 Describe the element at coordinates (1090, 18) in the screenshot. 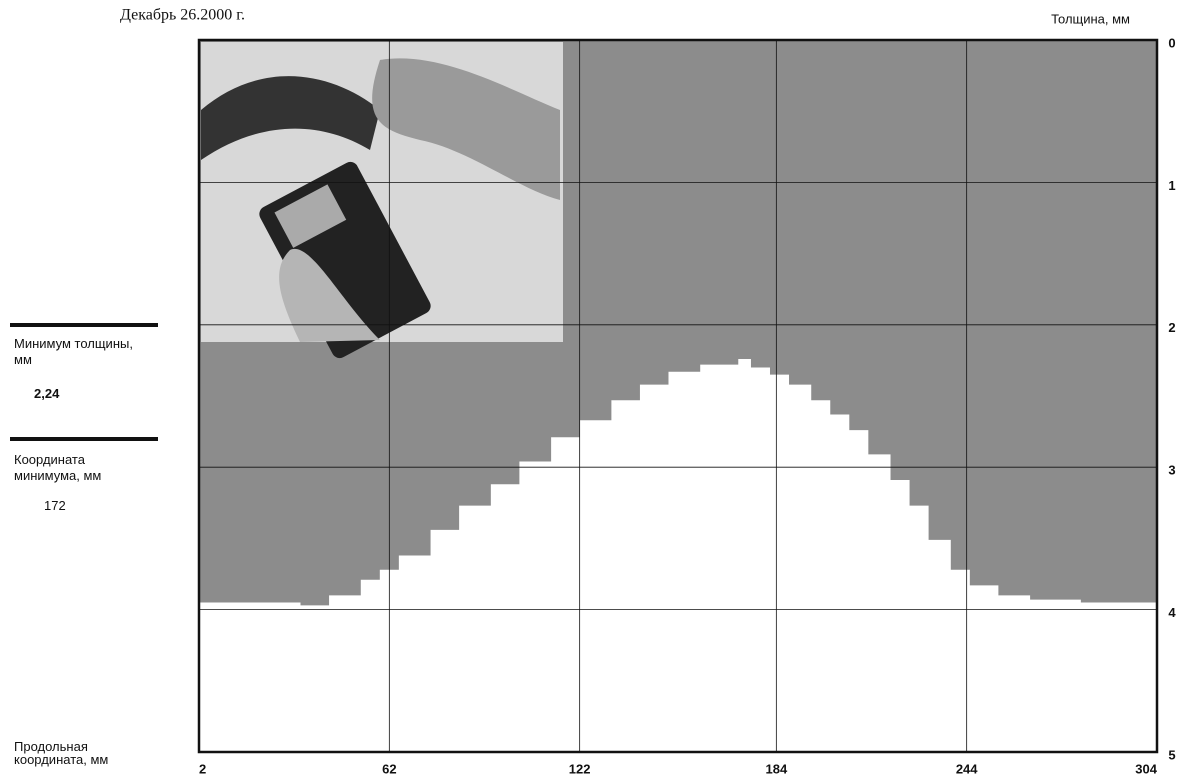

I see `y-axis-title: Толщина, мм` at that location.